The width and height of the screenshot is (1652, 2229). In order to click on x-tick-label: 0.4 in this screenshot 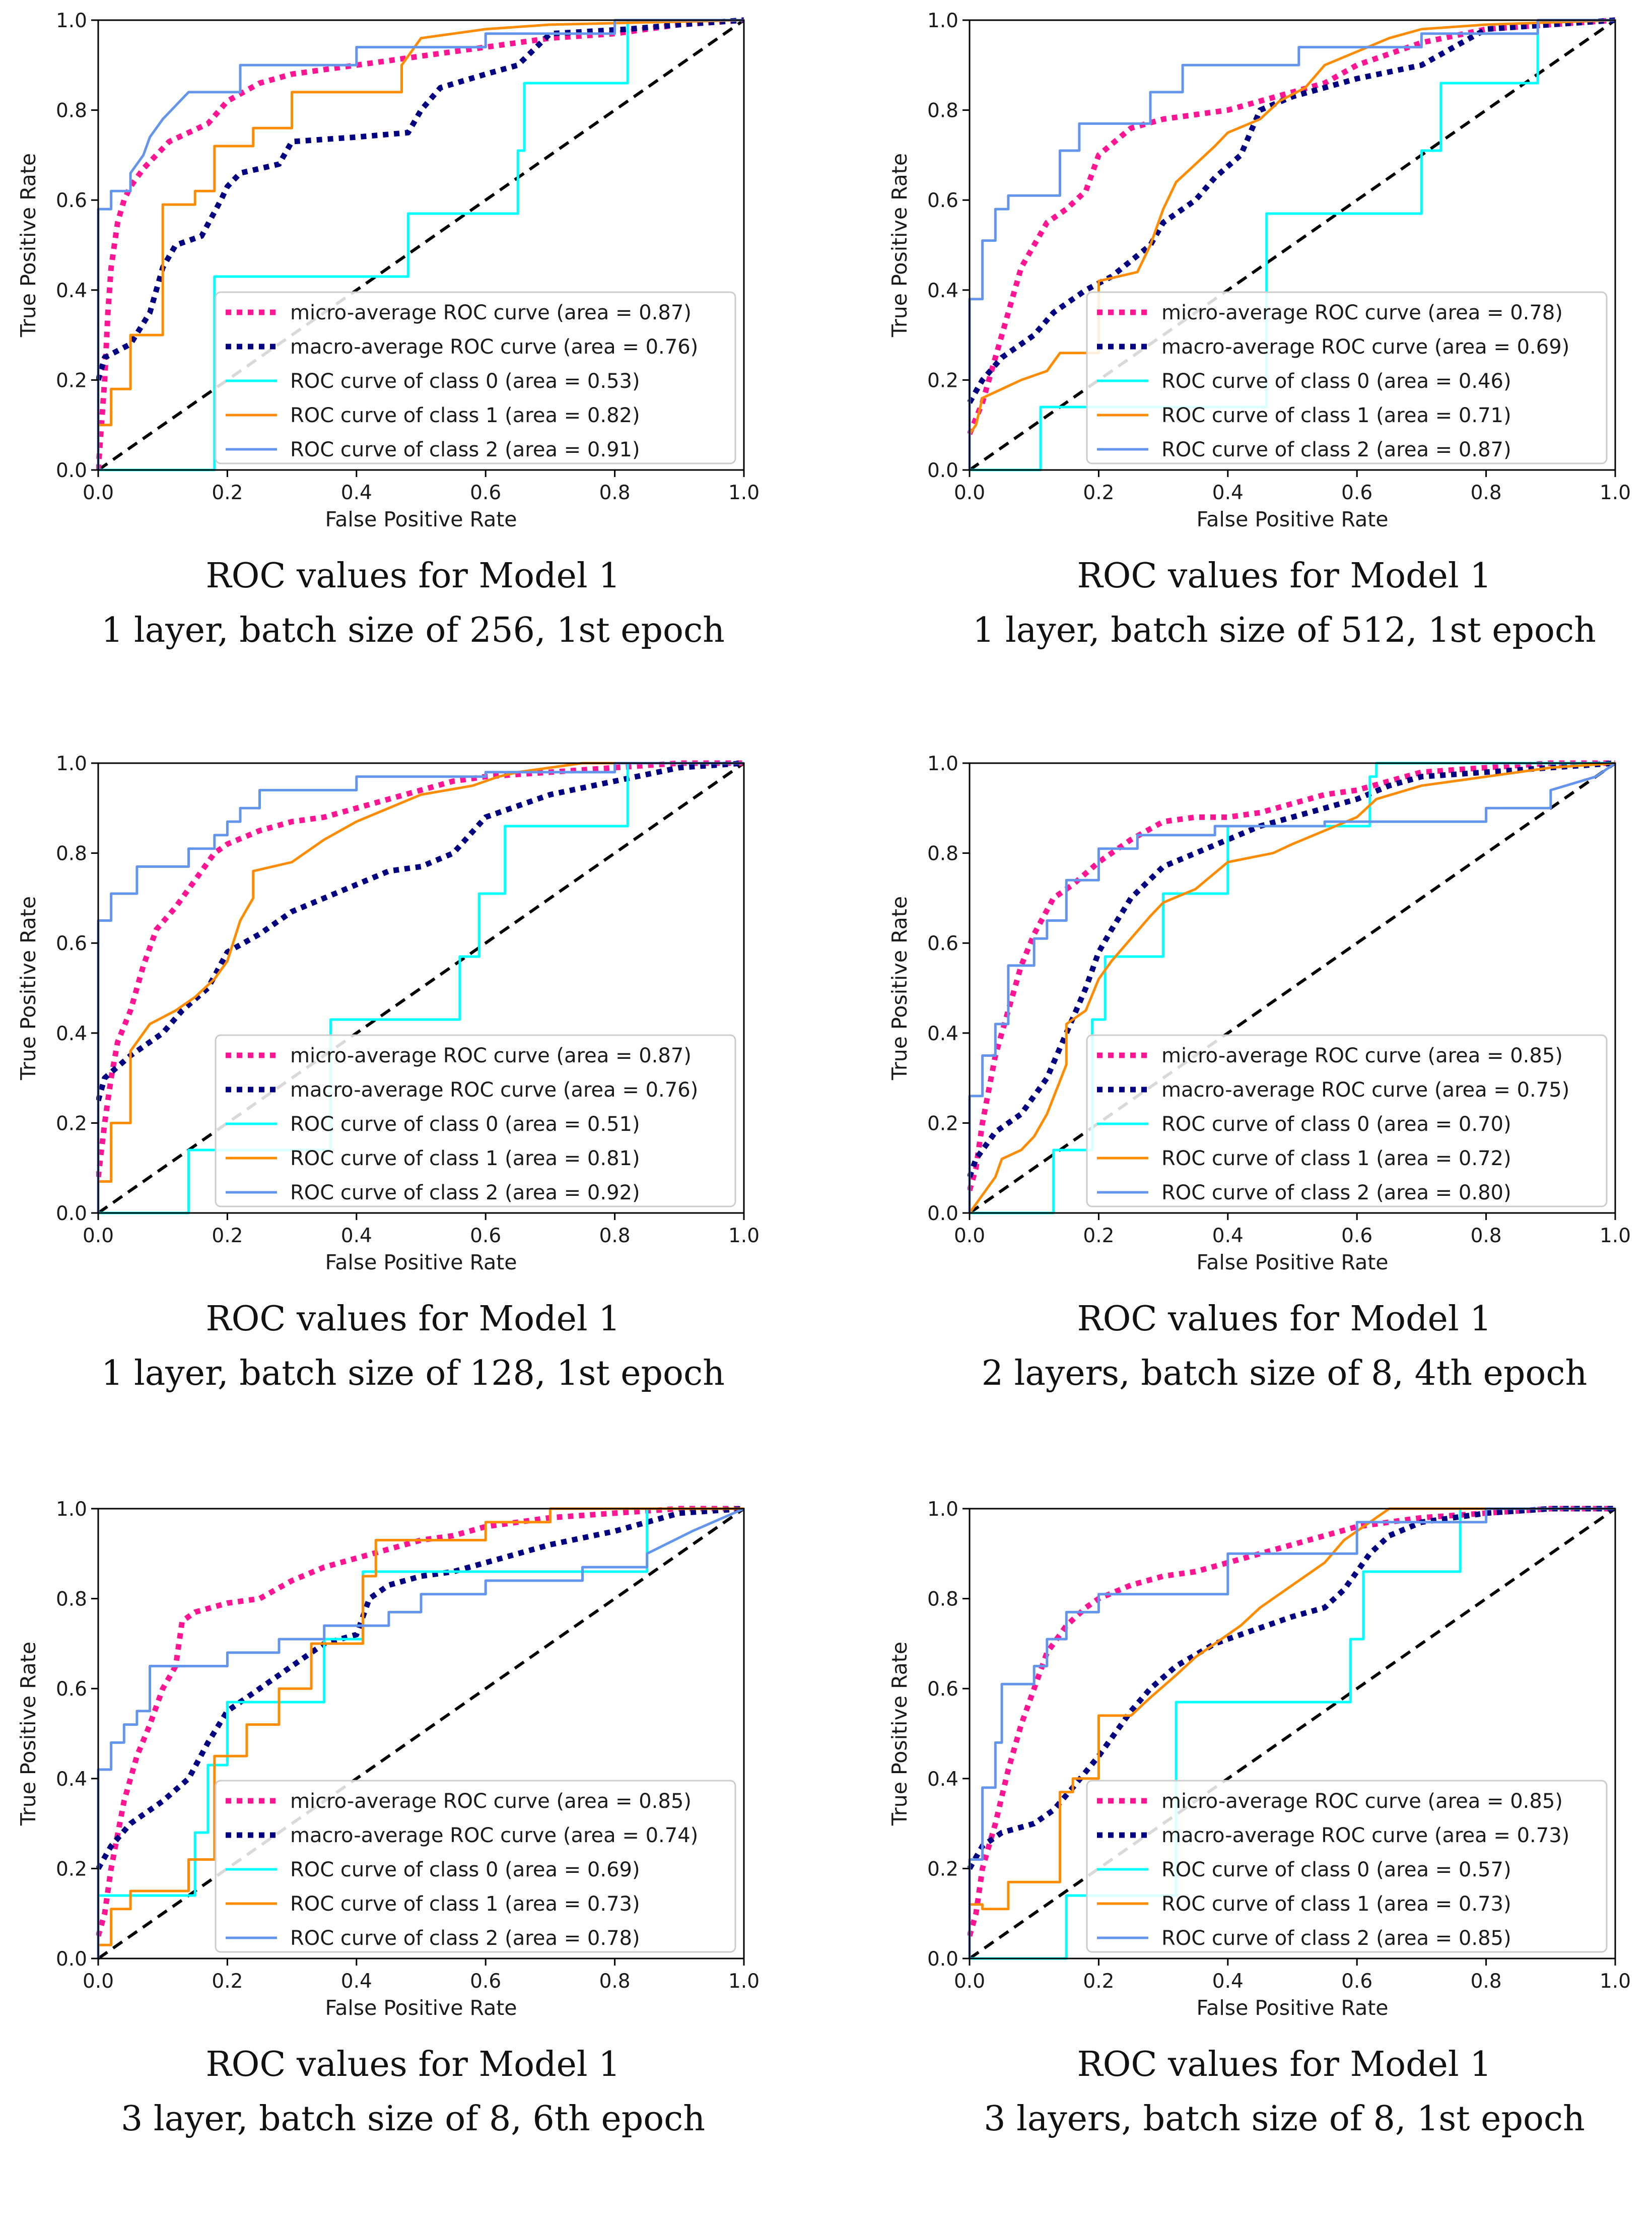, I will do `click(357, 1236)`.